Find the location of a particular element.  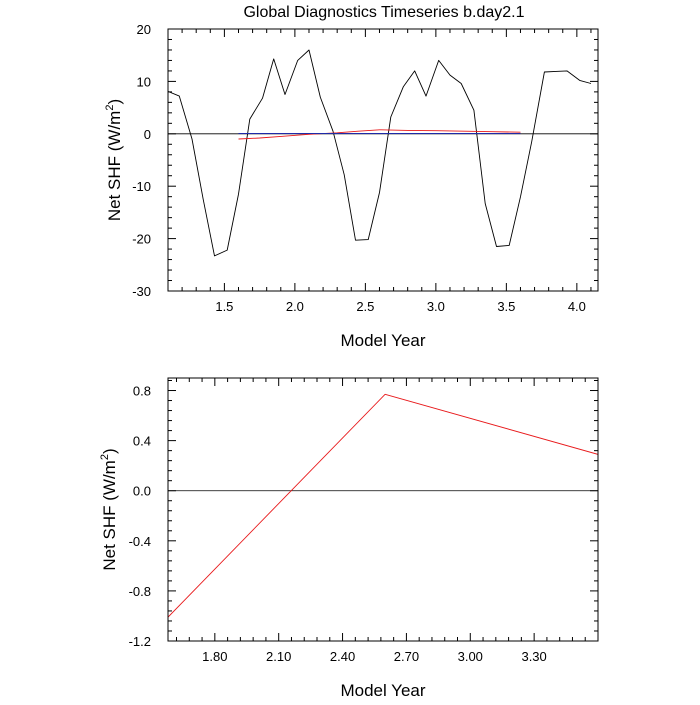

x-tick-label: 2.70 is located at coordinates (406, 656).